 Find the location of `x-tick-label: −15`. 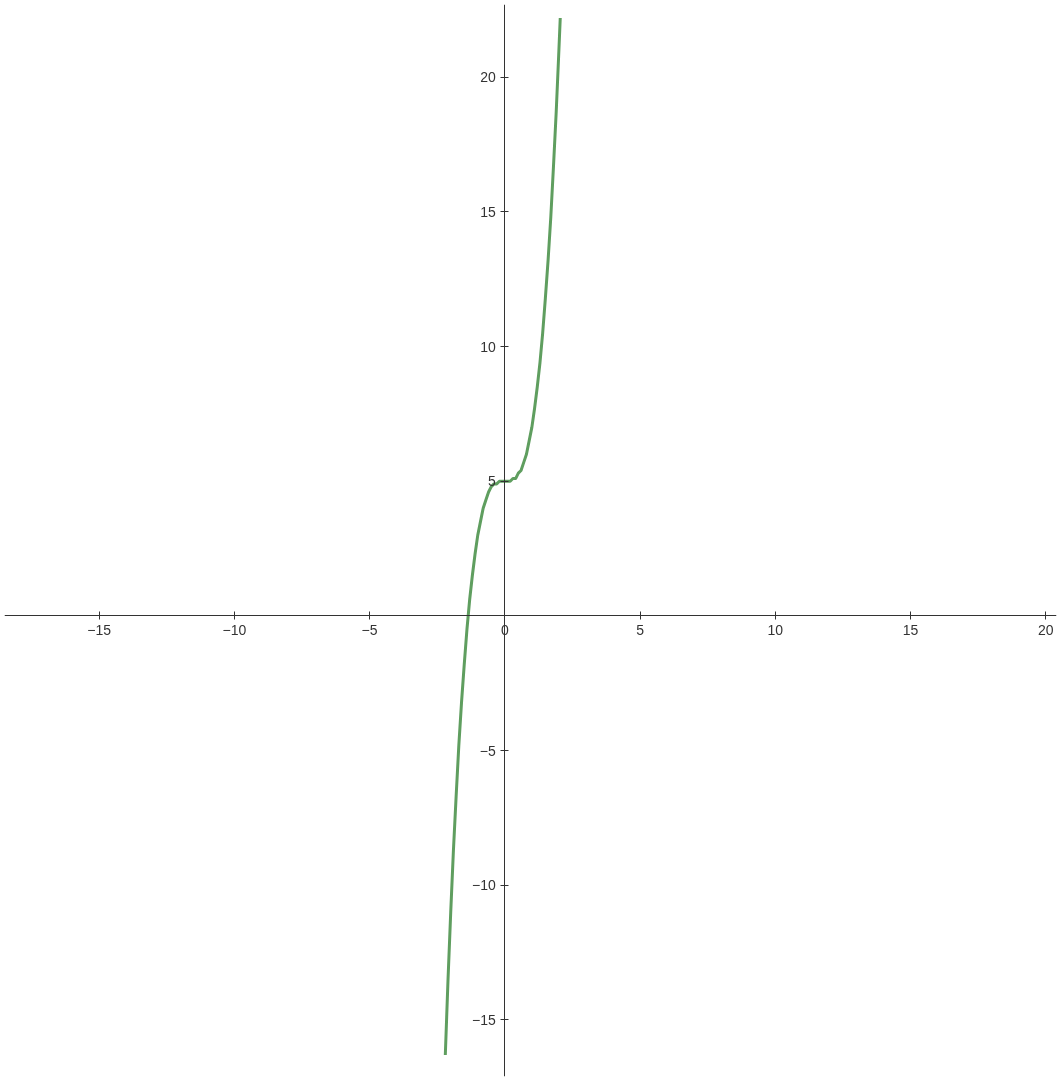

x-tick-label: −15 is located at coordinates (99, 629).